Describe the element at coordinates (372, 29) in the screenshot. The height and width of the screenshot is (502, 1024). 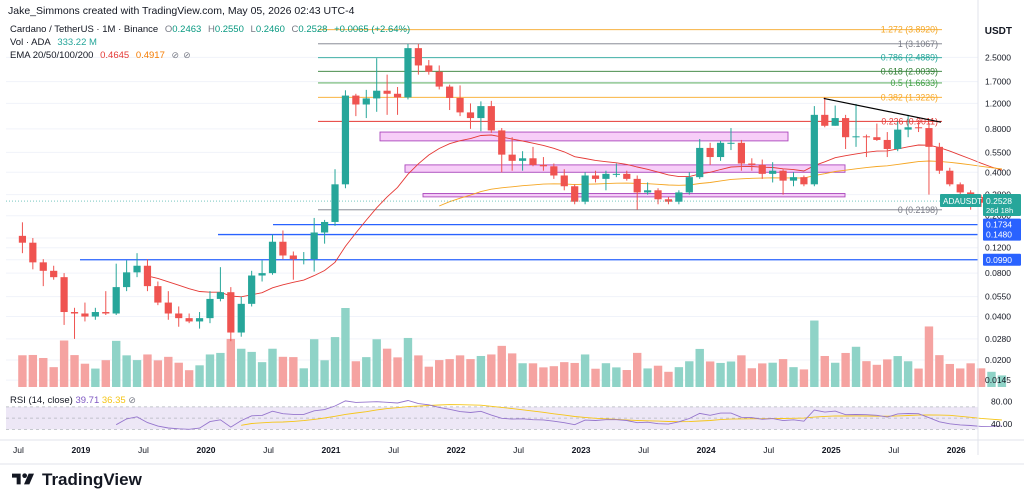
I see `legend-change: +0.0065 (+2.64%)` at that location.